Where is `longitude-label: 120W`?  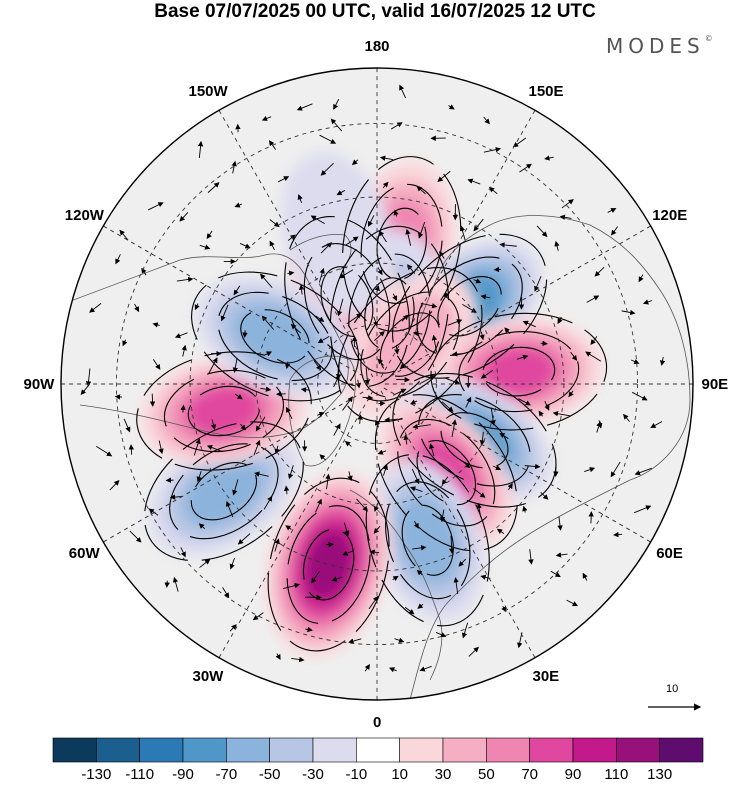
longitude-label: 120W is located at coordinates (84, 215).